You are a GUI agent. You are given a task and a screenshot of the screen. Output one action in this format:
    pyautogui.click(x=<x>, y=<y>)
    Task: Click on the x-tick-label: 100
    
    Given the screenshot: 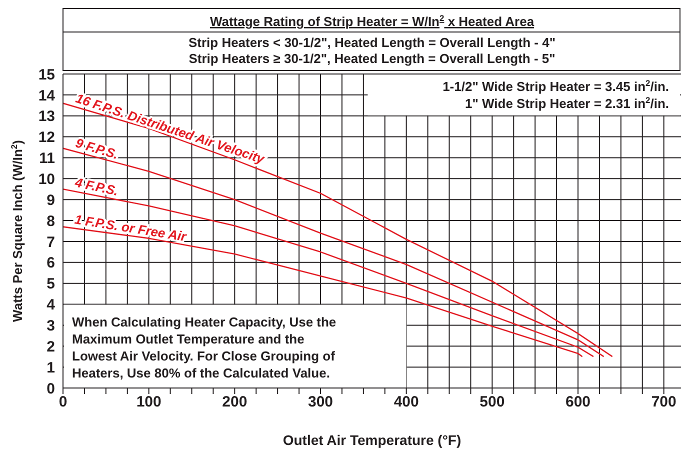 What is the action you would take?
    pyautogui.click(x=149, y=402)
    